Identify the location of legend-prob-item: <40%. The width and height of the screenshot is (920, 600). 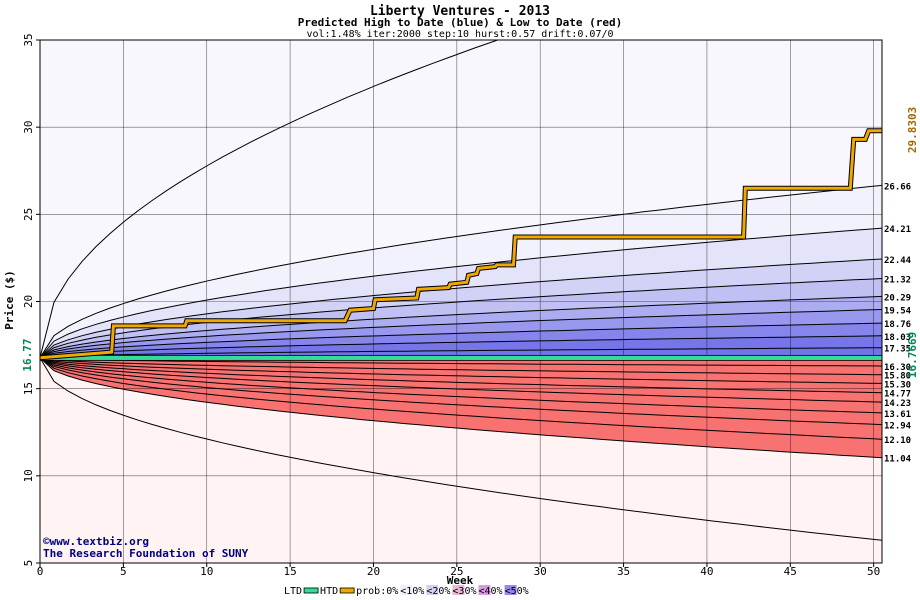
(491, 591).